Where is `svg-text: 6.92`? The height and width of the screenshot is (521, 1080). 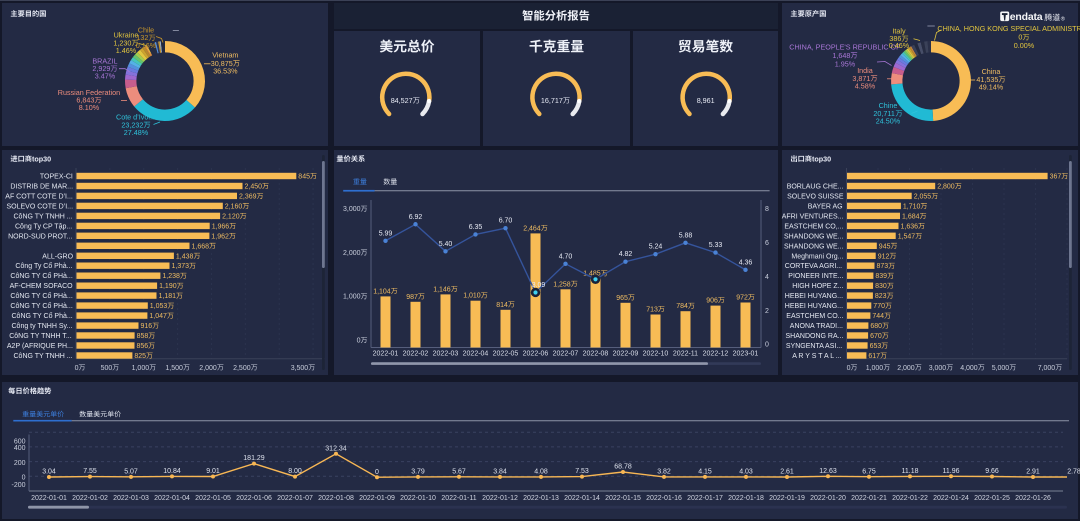
svg-text: 6.92 is located at coordinates (416, 217).